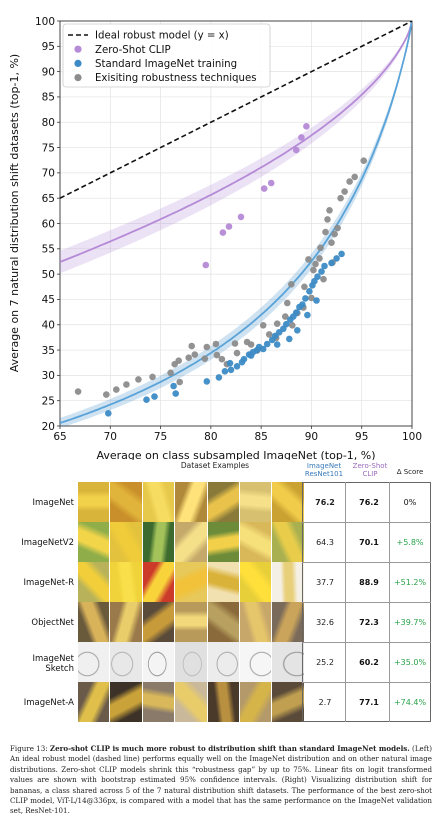 The width and height of the screenshot is (441, 839). What do you see at coordinates (48, 376) in the screenshot?
I see `y-tick-label: 30` at bounding box center [48, 376].